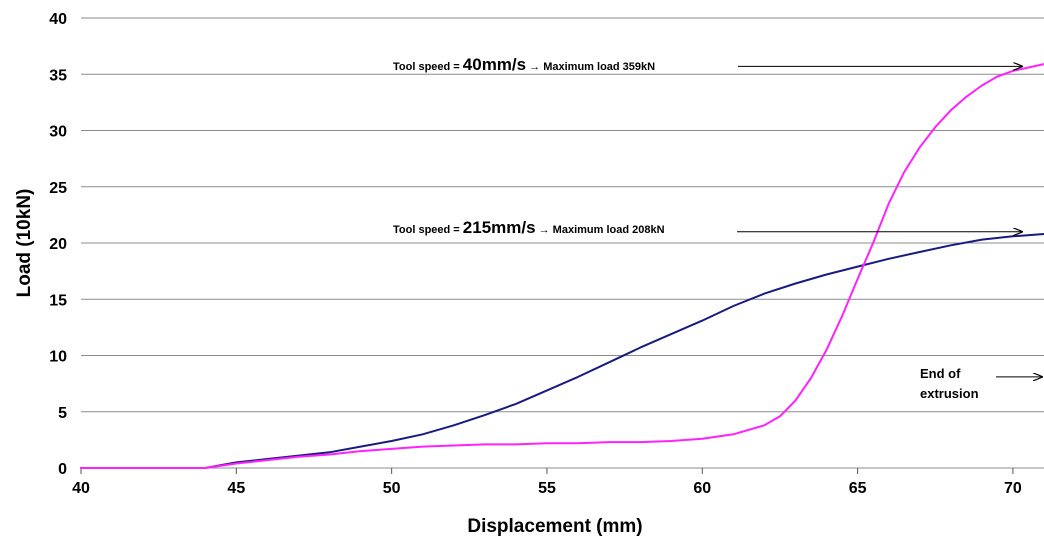 The width and height of the screenshot is (1044, 539). I want to click on y-tick-label-40: 40, so click(58, 19).